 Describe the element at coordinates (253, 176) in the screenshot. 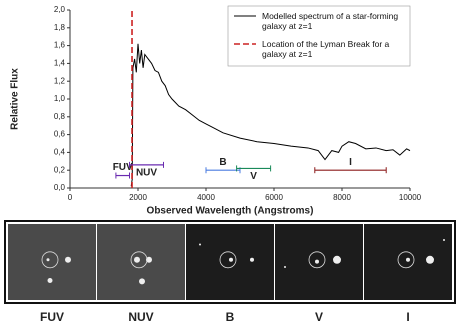

I see `band-label: V` at that location.